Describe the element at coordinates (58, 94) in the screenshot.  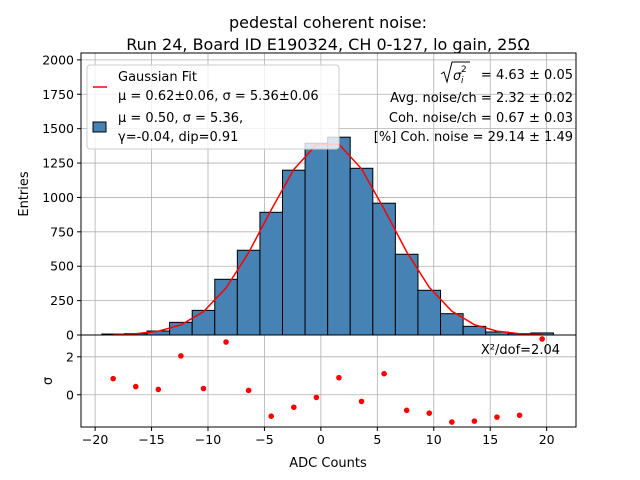
I see `y-tick-label: 1750` at that location.